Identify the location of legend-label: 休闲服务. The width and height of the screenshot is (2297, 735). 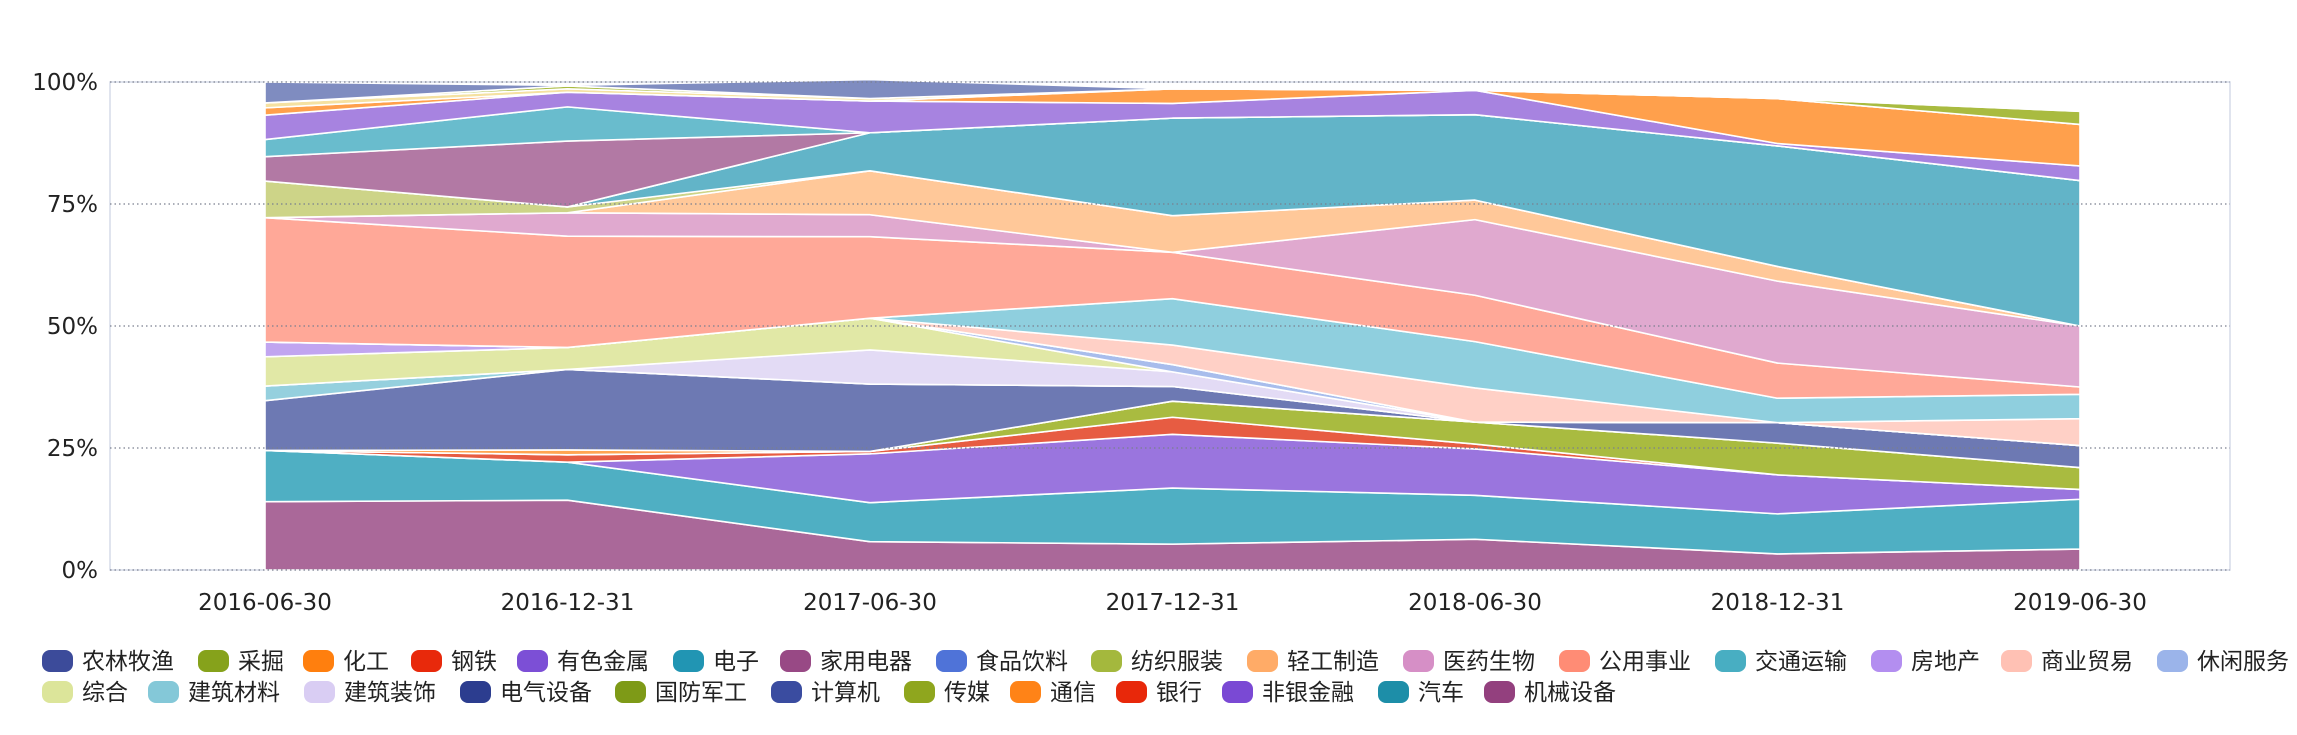
(2243, 662).